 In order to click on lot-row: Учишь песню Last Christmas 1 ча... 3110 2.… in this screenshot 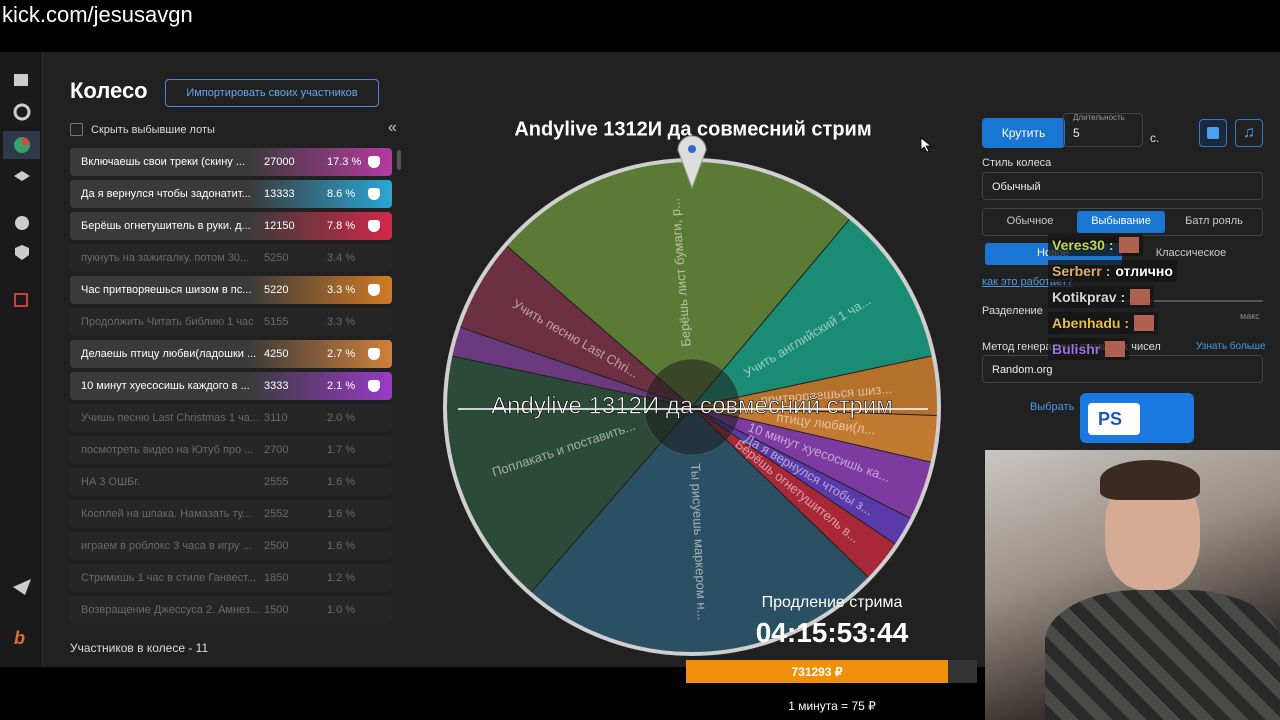, I will do `click(231, 418)`.